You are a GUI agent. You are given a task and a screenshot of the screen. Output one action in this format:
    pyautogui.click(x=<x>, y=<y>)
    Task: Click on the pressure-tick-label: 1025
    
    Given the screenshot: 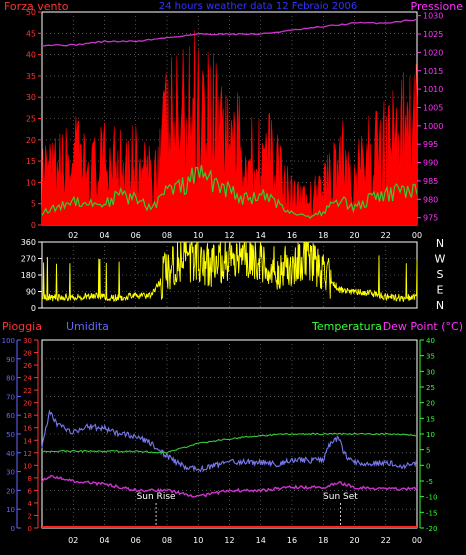 What is the action you would take?
    pyautogui.click(x=433, y=34)
    